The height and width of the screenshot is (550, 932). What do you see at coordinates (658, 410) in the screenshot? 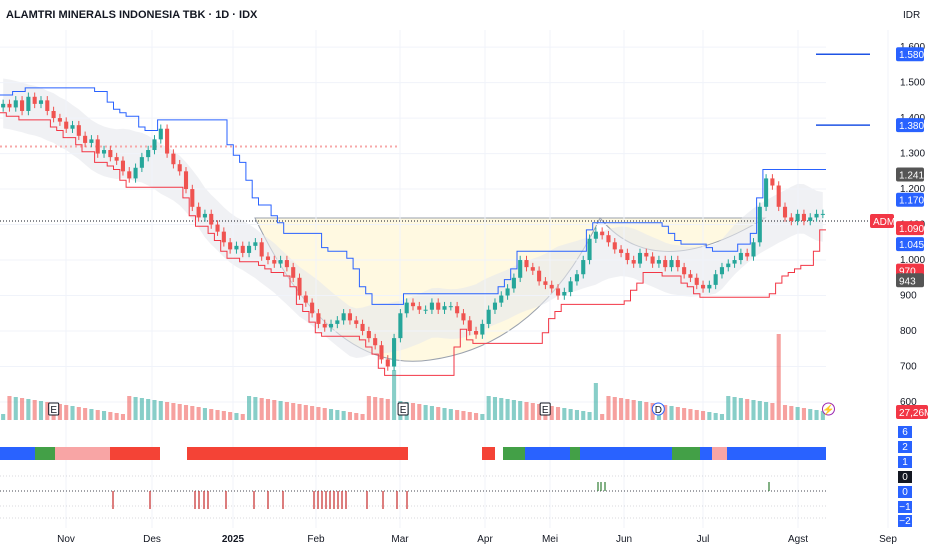
I see `event-label: D` at bounding box center [658, 410].